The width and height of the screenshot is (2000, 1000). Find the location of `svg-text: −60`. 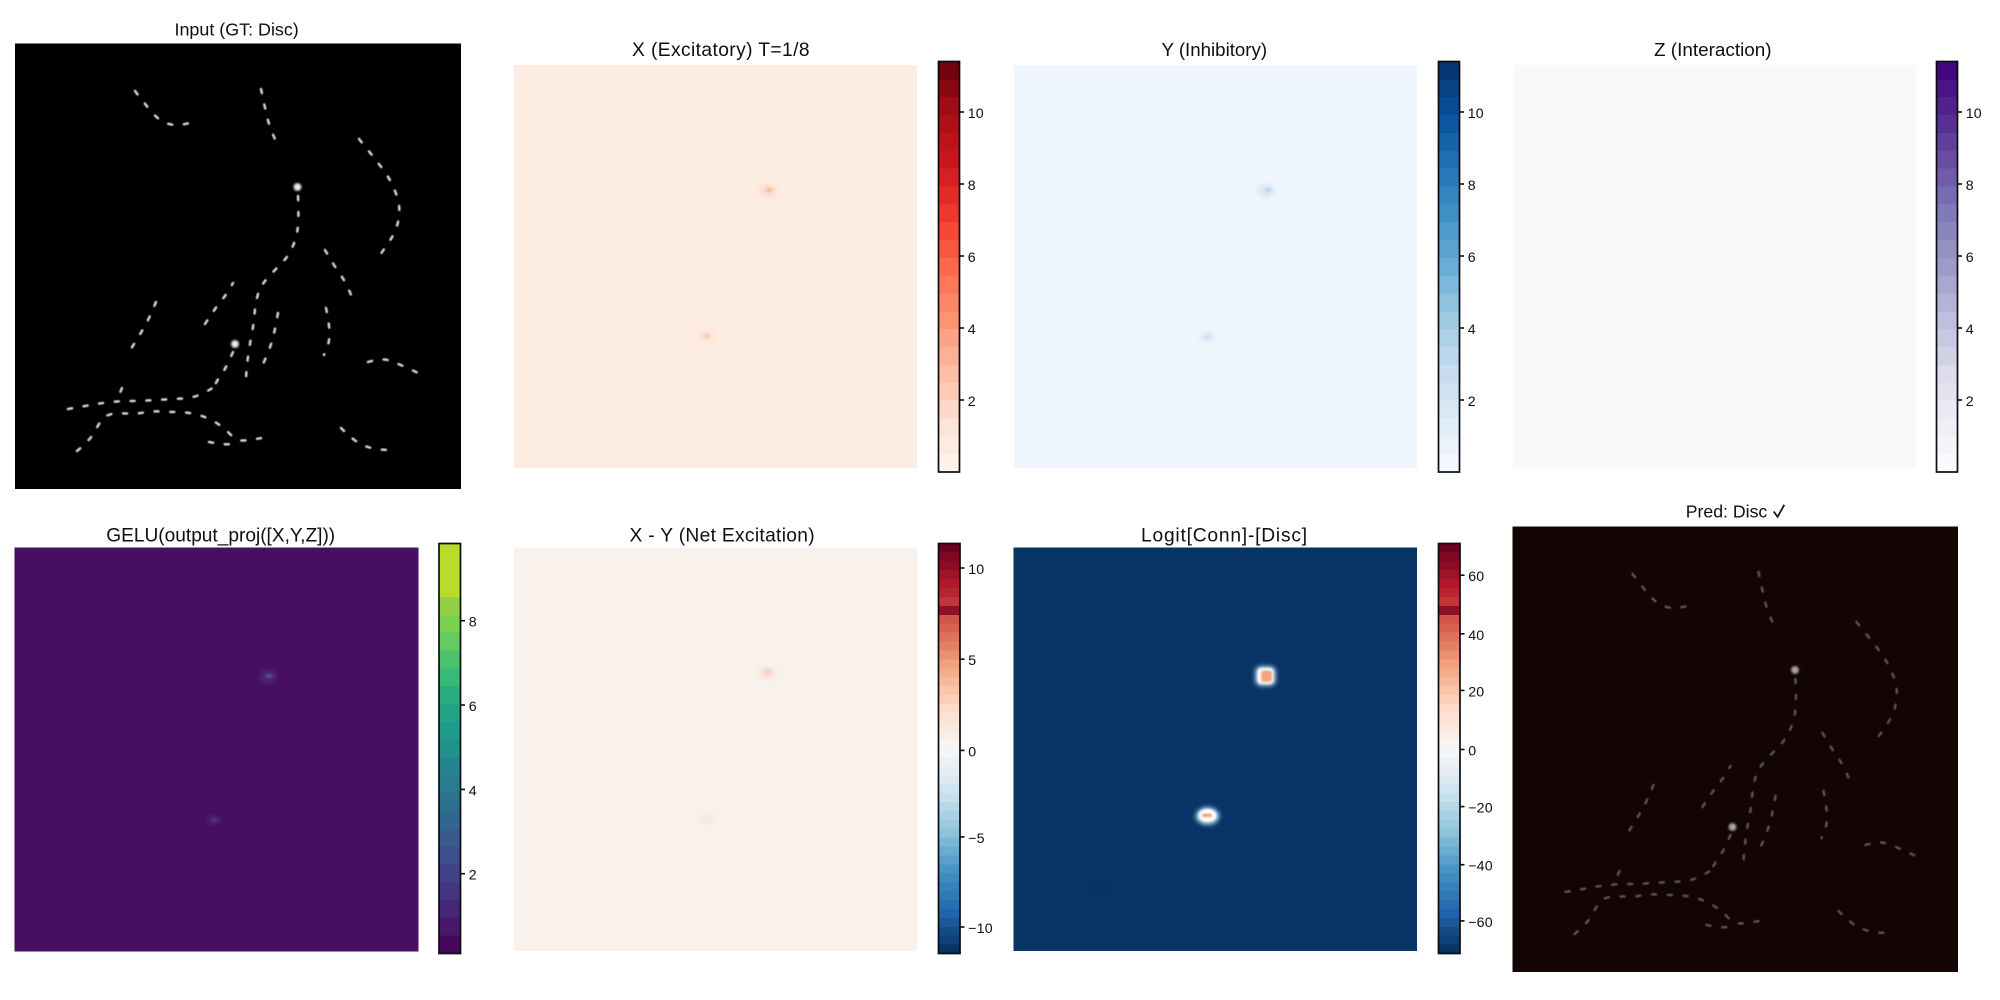

svg-text: −60 is located at coordinates (1480, 923).